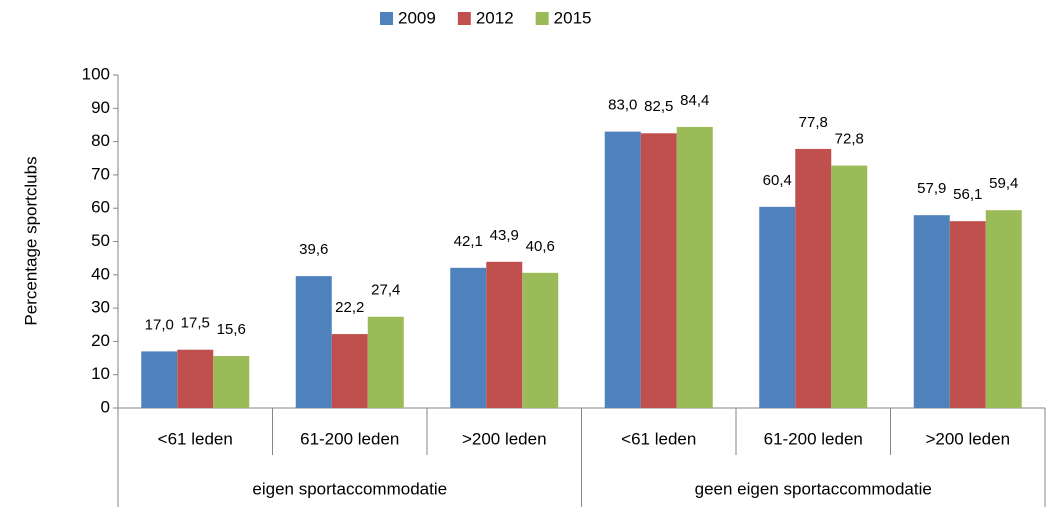 This screenshot has height=512, width=1052. What do you see at coordinates (96, 73) in the screenshot?
I see `y-tick-label: 100` at bounding box center [96, 73].